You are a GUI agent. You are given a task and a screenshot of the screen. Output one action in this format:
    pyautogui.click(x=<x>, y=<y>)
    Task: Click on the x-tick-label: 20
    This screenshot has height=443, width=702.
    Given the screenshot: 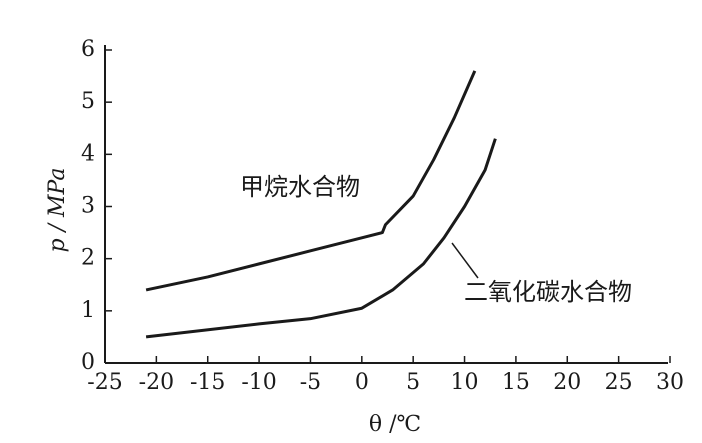 What is the action you would take?
    pyautogui.click(x=567, y=382)
    